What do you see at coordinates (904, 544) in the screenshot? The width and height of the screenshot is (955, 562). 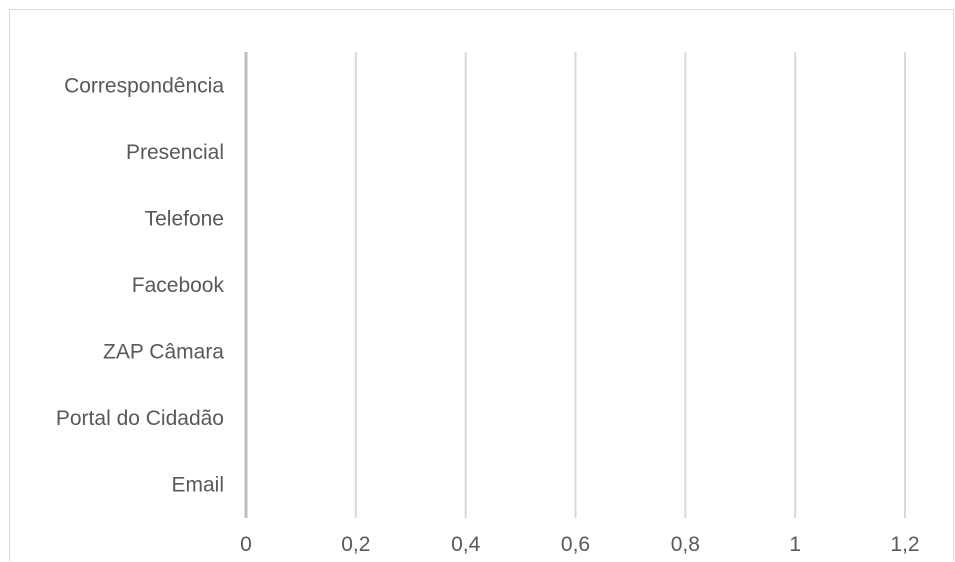 I see `tick-label: 1,2` at bounding box center [904, 544].